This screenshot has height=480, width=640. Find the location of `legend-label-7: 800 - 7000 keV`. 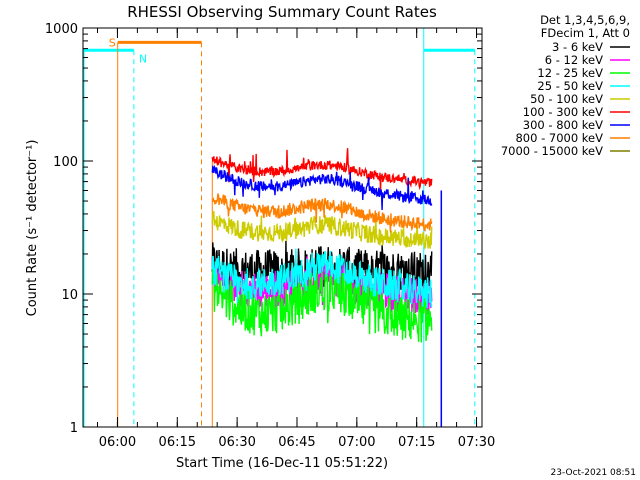

legend-label-7: 800 - 7000 keV is located at coordinates (559, 138).